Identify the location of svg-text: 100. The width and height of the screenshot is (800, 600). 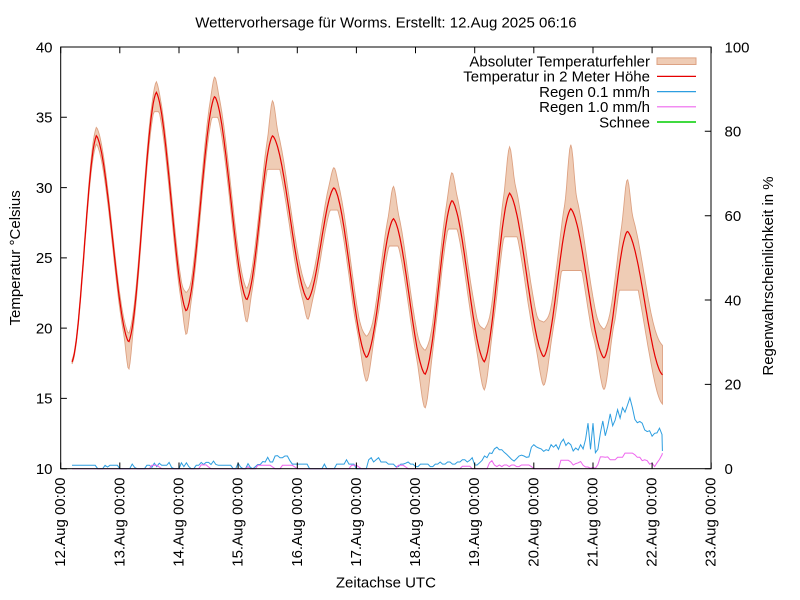
(737, 47).